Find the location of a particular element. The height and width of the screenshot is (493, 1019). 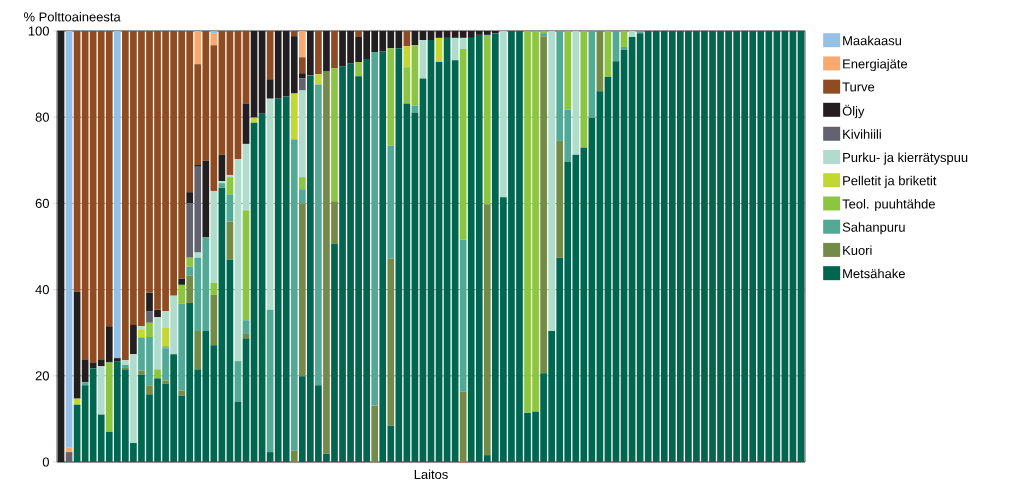

x-axis-title: Laitos is located at coordinates (431, 474).